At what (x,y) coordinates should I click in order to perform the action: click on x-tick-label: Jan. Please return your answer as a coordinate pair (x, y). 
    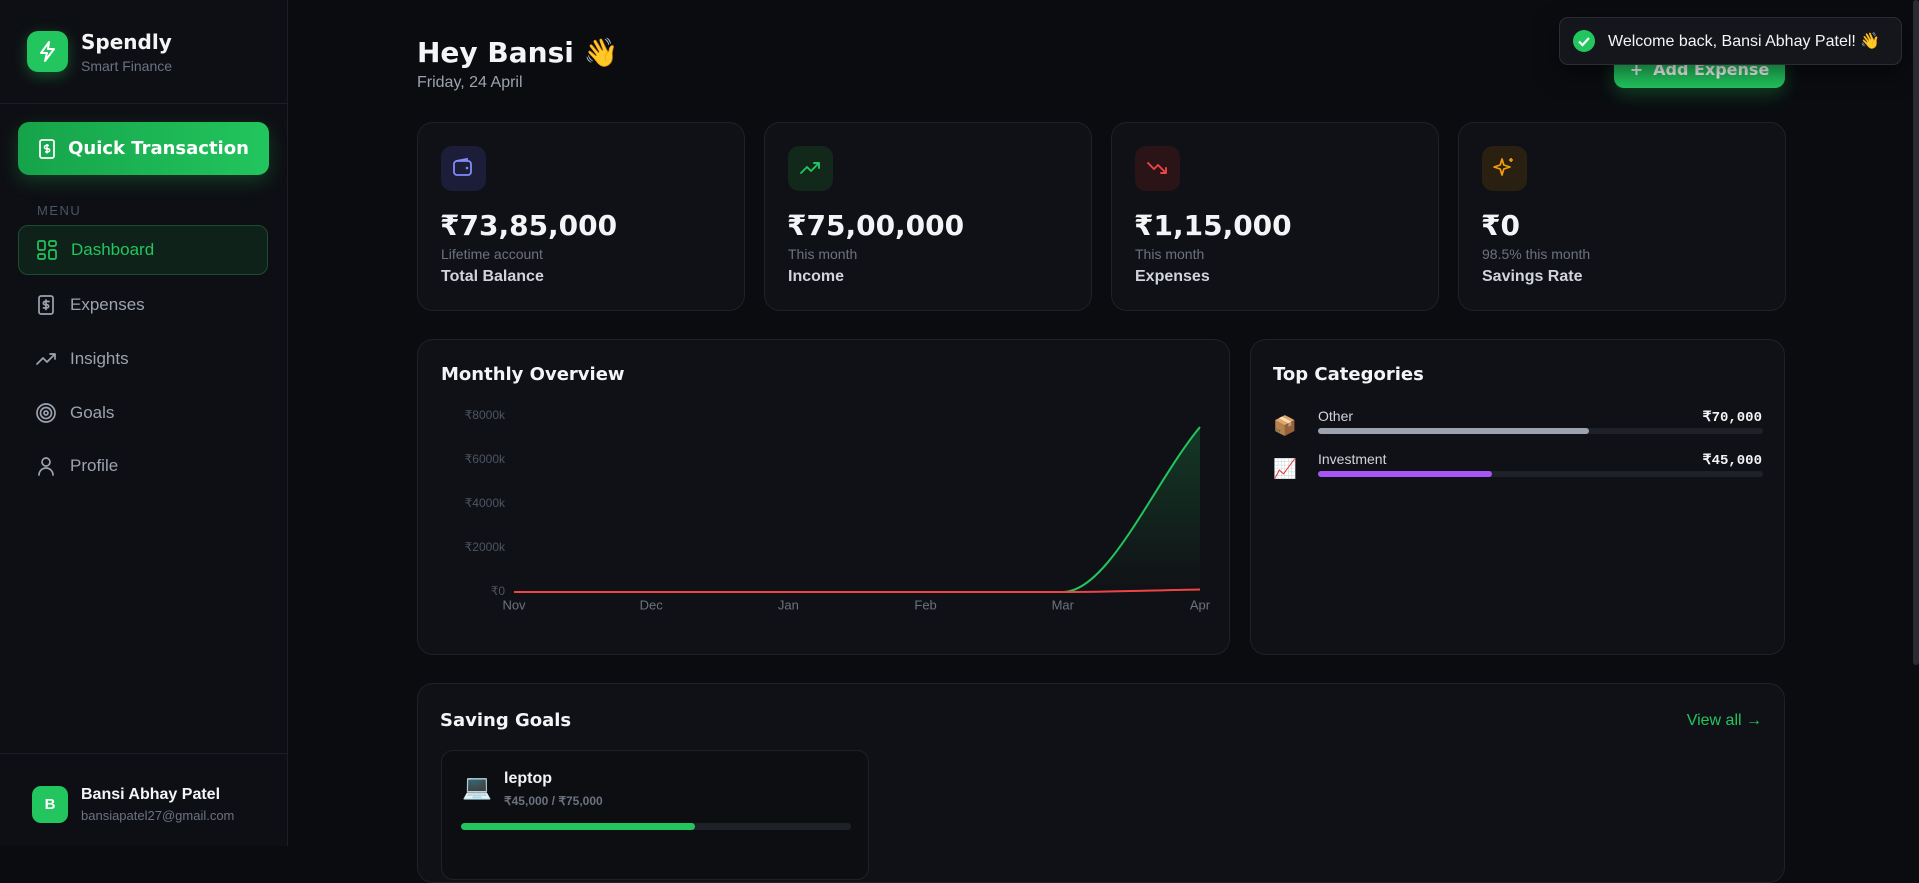
    Looking at the image, I should click on (788, 604).